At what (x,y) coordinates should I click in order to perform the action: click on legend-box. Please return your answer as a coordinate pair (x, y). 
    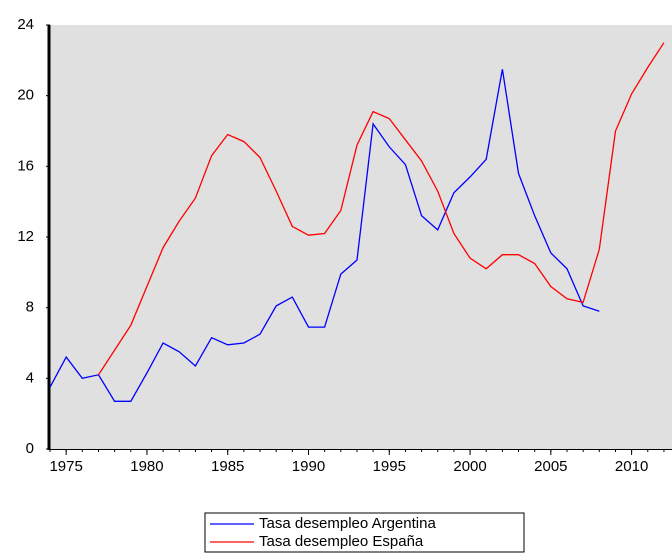
    Looking at the image, I should click on (364, 532).